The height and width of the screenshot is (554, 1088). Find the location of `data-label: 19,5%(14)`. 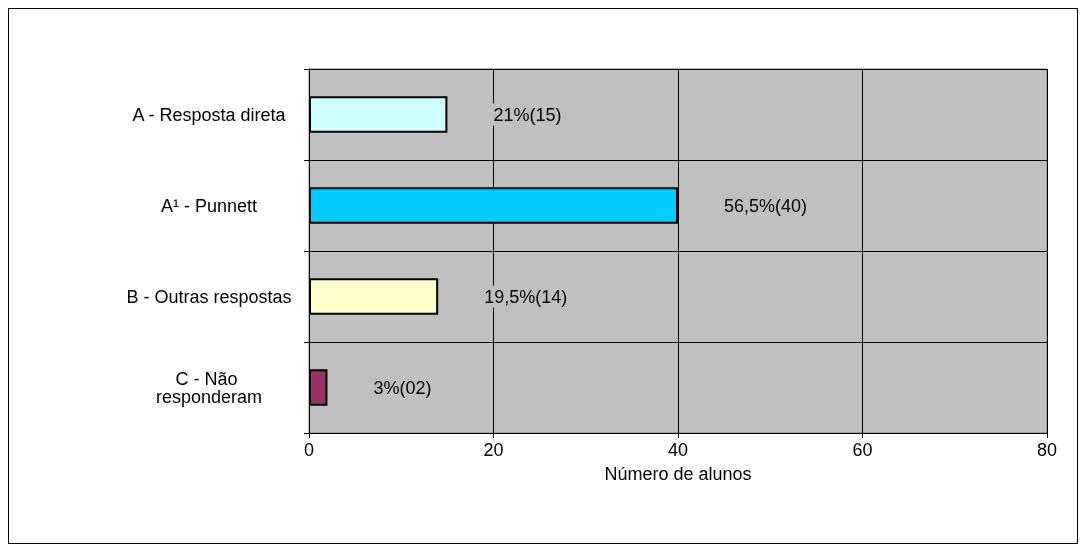

data-label: 19,5%(14) is located at coordinates (526, 296).